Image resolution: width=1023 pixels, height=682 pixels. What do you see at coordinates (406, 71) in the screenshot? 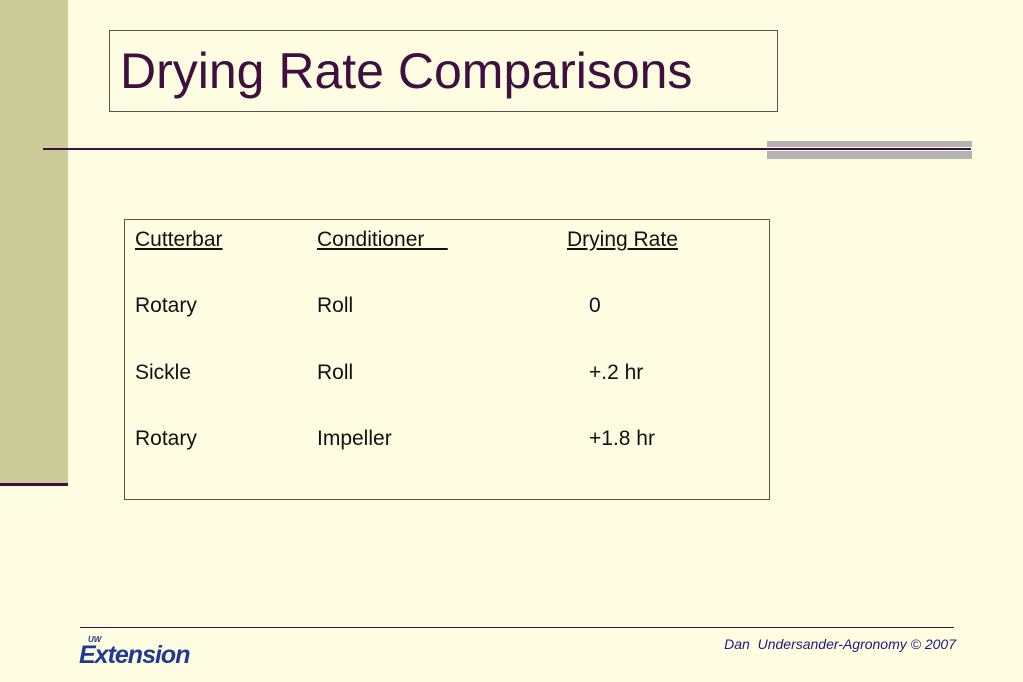
I see `slide-title: Drying Rate Comparisons` at bounding box center [406, 71].